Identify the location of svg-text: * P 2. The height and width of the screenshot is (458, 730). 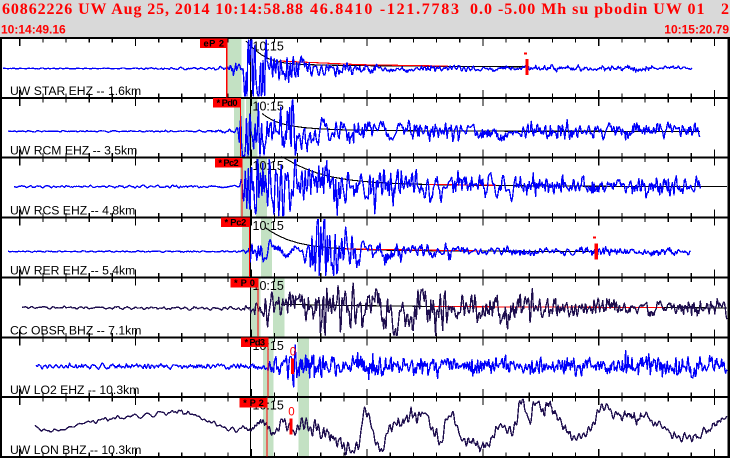
(253, 403).